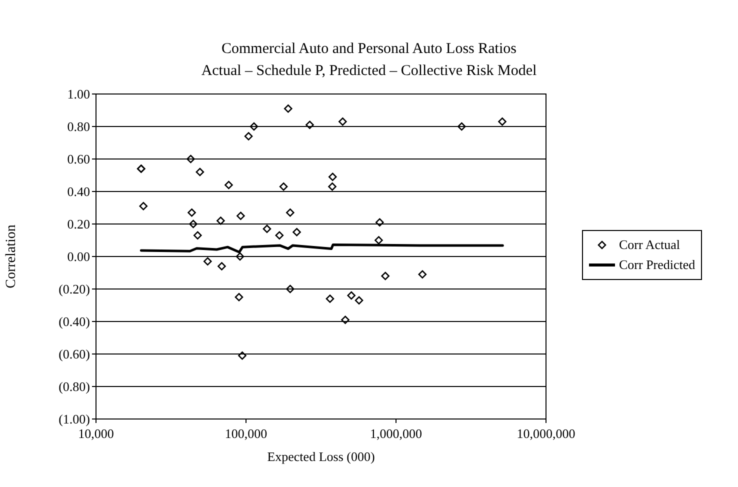  Describe the element at coordinates (96, 434) in the screenshot. I see `x-tick-label: 10,000` at that location.